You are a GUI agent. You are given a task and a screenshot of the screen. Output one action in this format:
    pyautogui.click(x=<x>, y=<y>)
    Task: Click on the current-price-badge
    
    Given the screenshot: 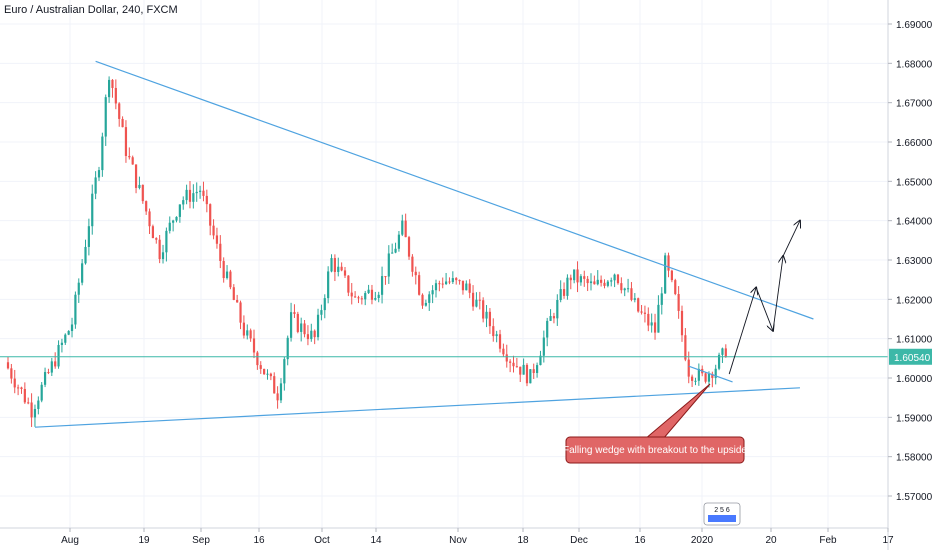 What is the action you would take?
    pyautogui.click(x=910, y=356)
    